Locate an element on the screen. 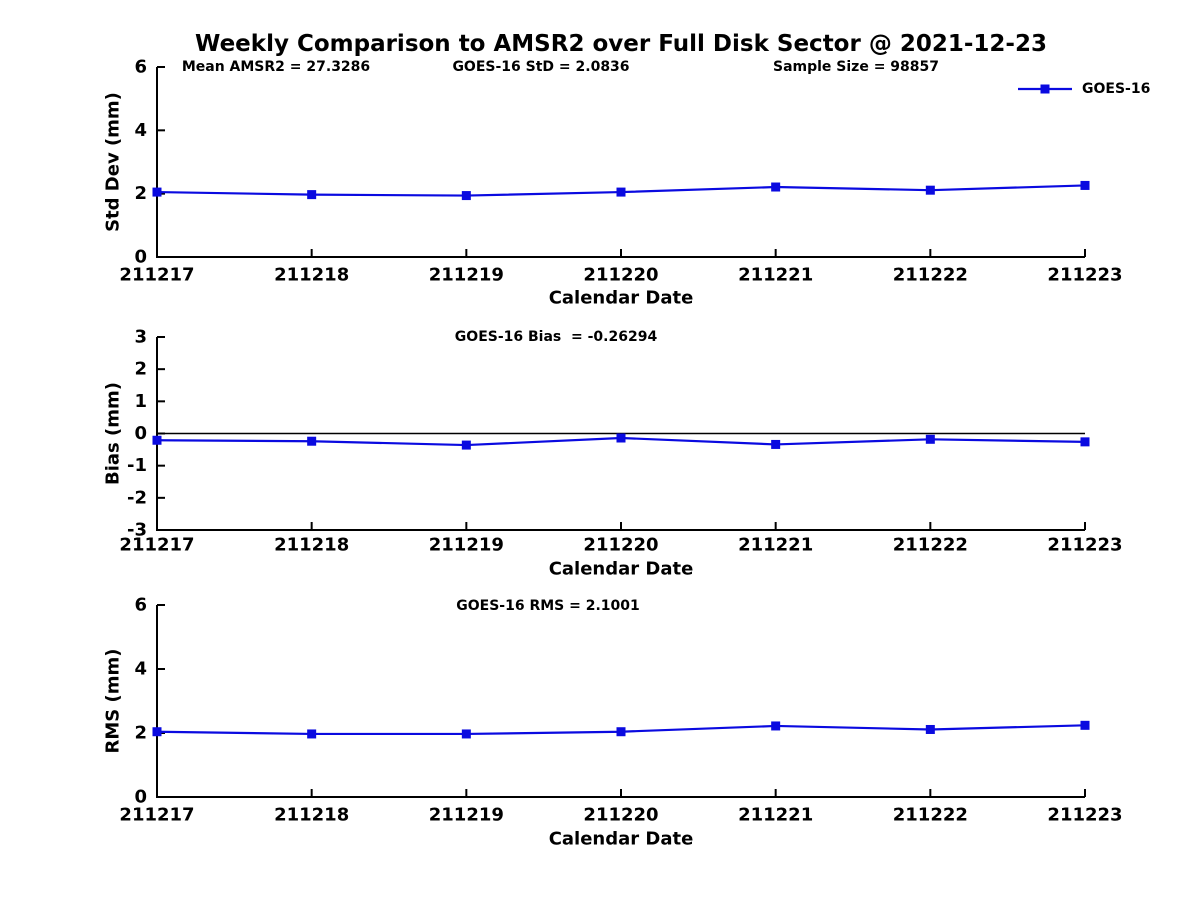 The width and height of the screenshot is (1200, 900). std-dev-plot-annotation-2: Sample Size = 98857 is located at coordinates (856, 67).